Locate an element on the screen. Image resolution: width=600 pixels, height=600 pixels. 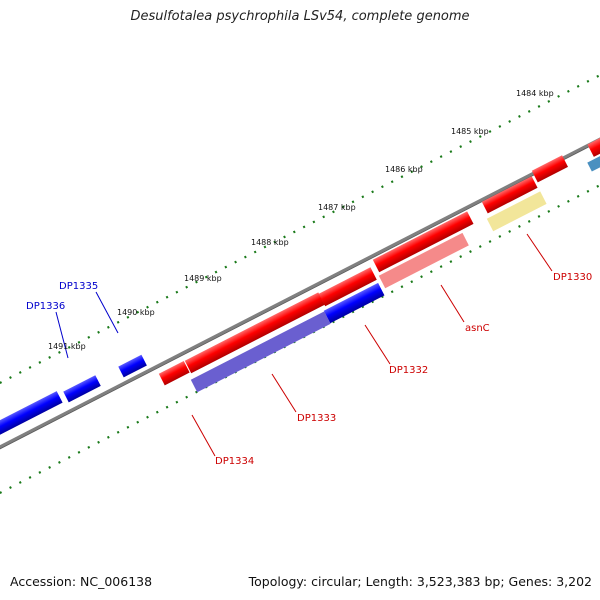
gene-asnc-band is located at coordinates (423, 260).